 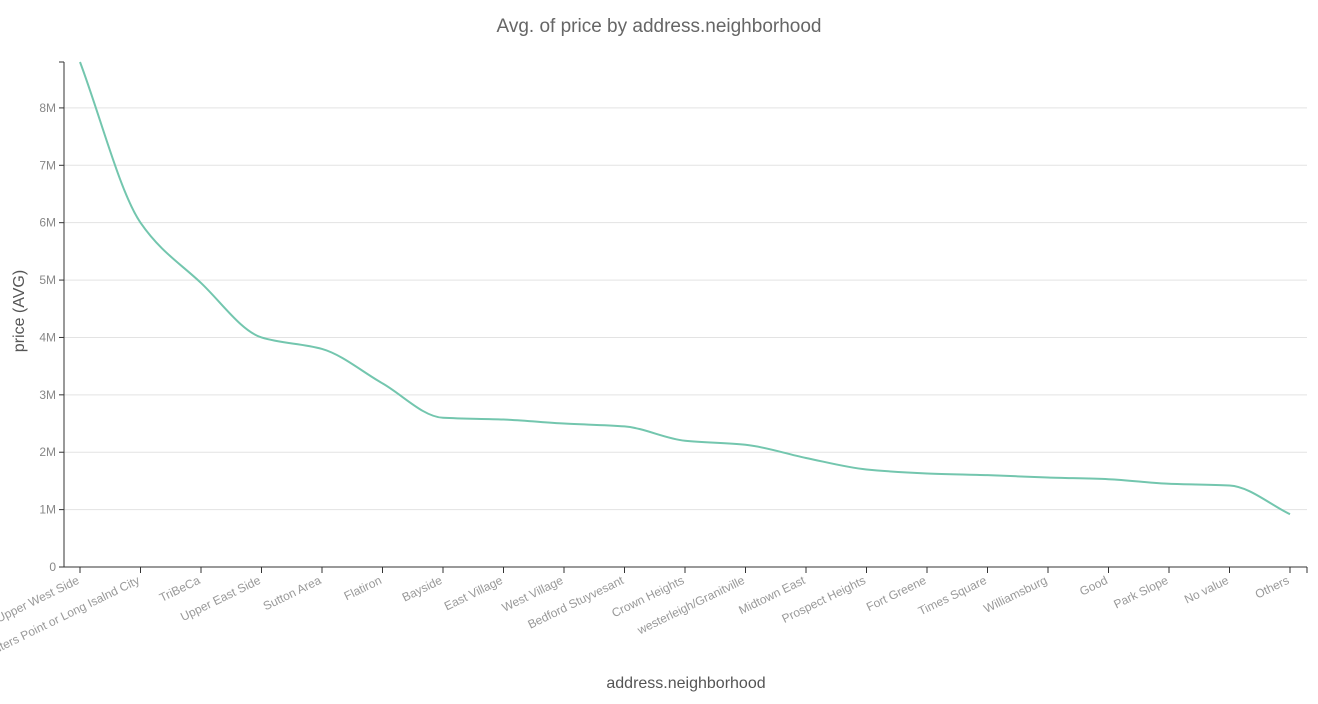 What do you see at coordinates (47, 223) in the screenshot?
I see `y-tick-label: 6M` at bounding box center [47, 223].